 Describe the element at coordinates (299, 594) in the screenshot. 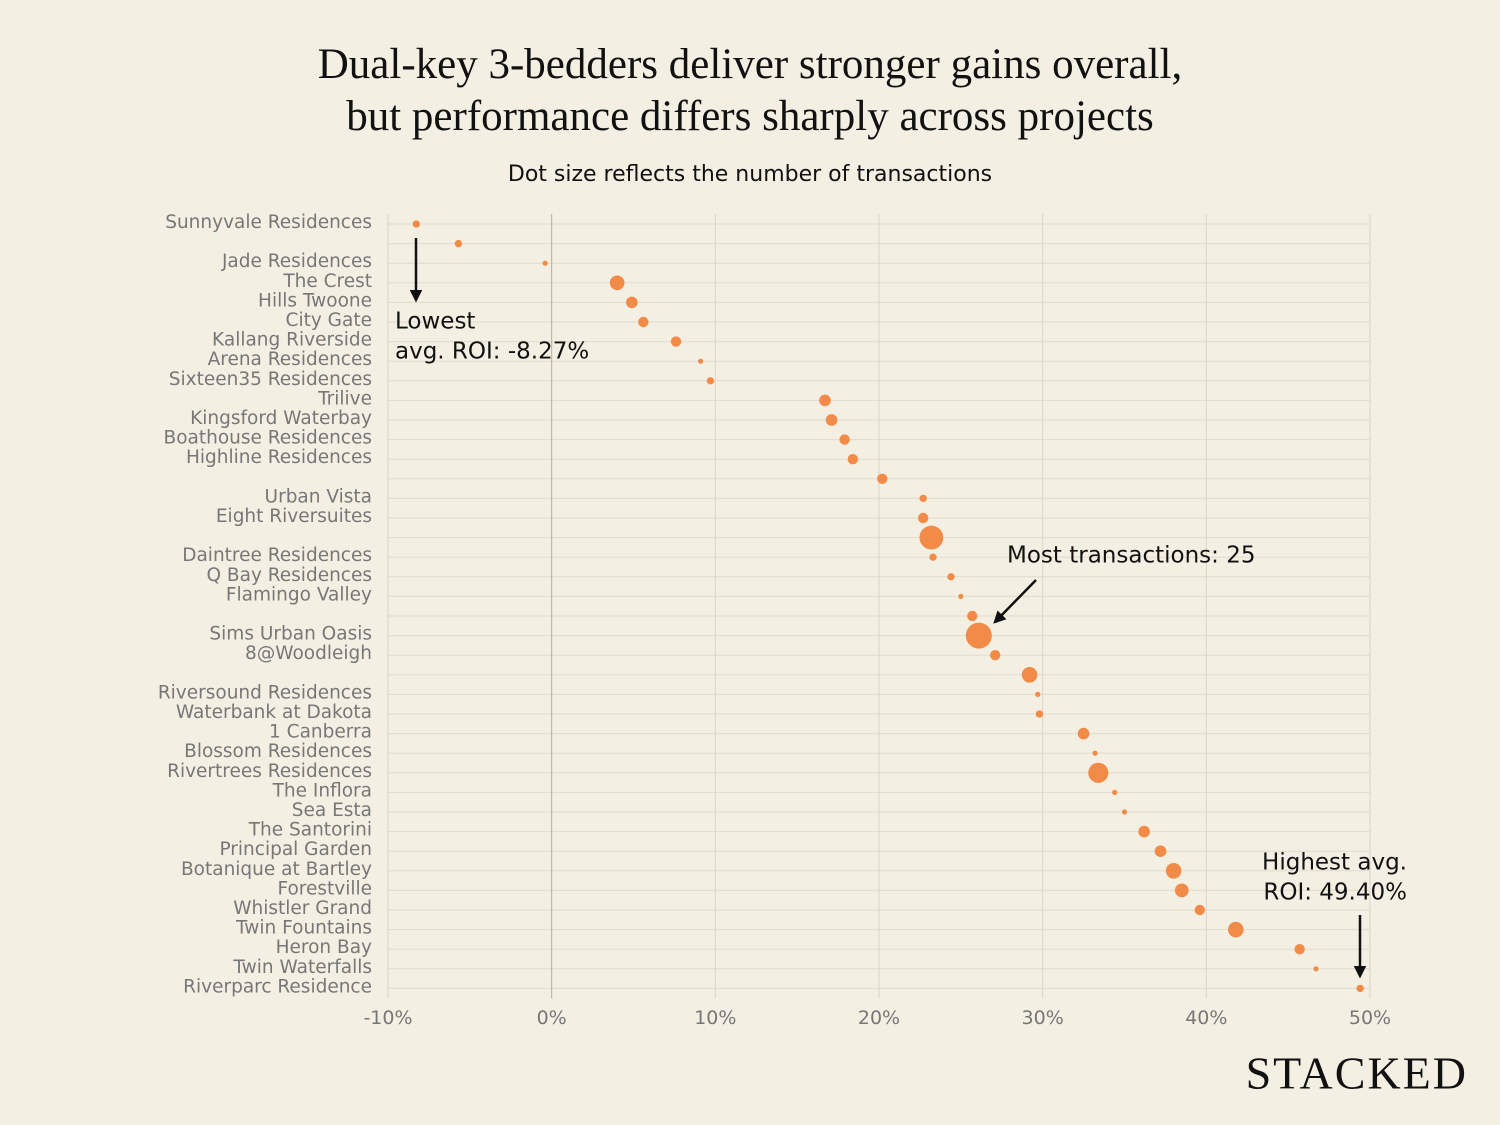

I see `y-tick-label: Flamingo Valley` at that location.